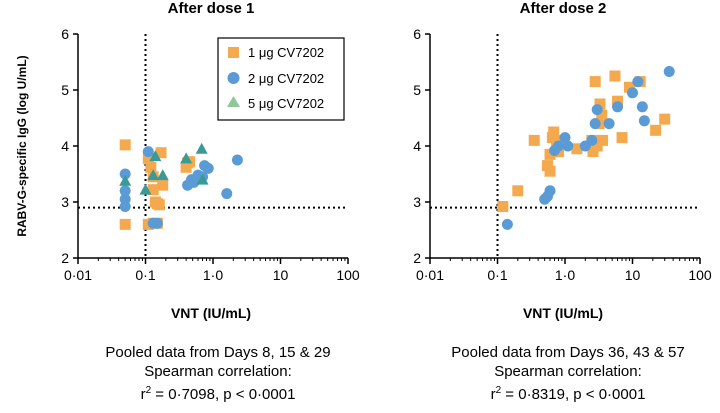 This screenshot has height=413, width=720. Describe the element at coordinates (568, 352) in the screenshot. I see `caption-line-1: Pooled data from Days 36, 43 & 57` at that location.